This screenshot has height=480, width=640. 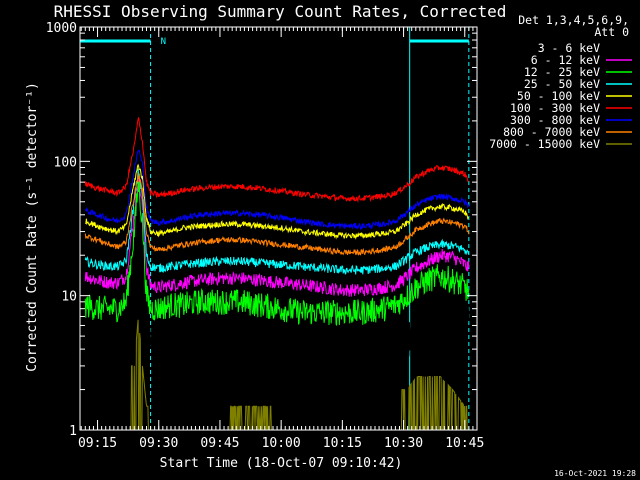 I want to click on legend-label: 3 - 6 keV, so click(x=569, y=48).